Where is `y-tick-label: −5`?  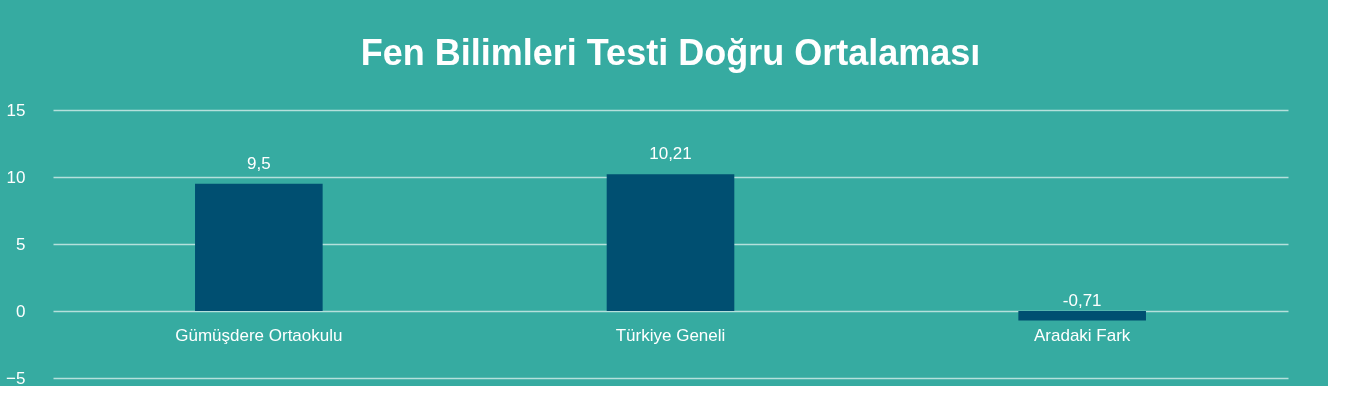
y-tick-label: −5 is located at coordinates (16, 378).